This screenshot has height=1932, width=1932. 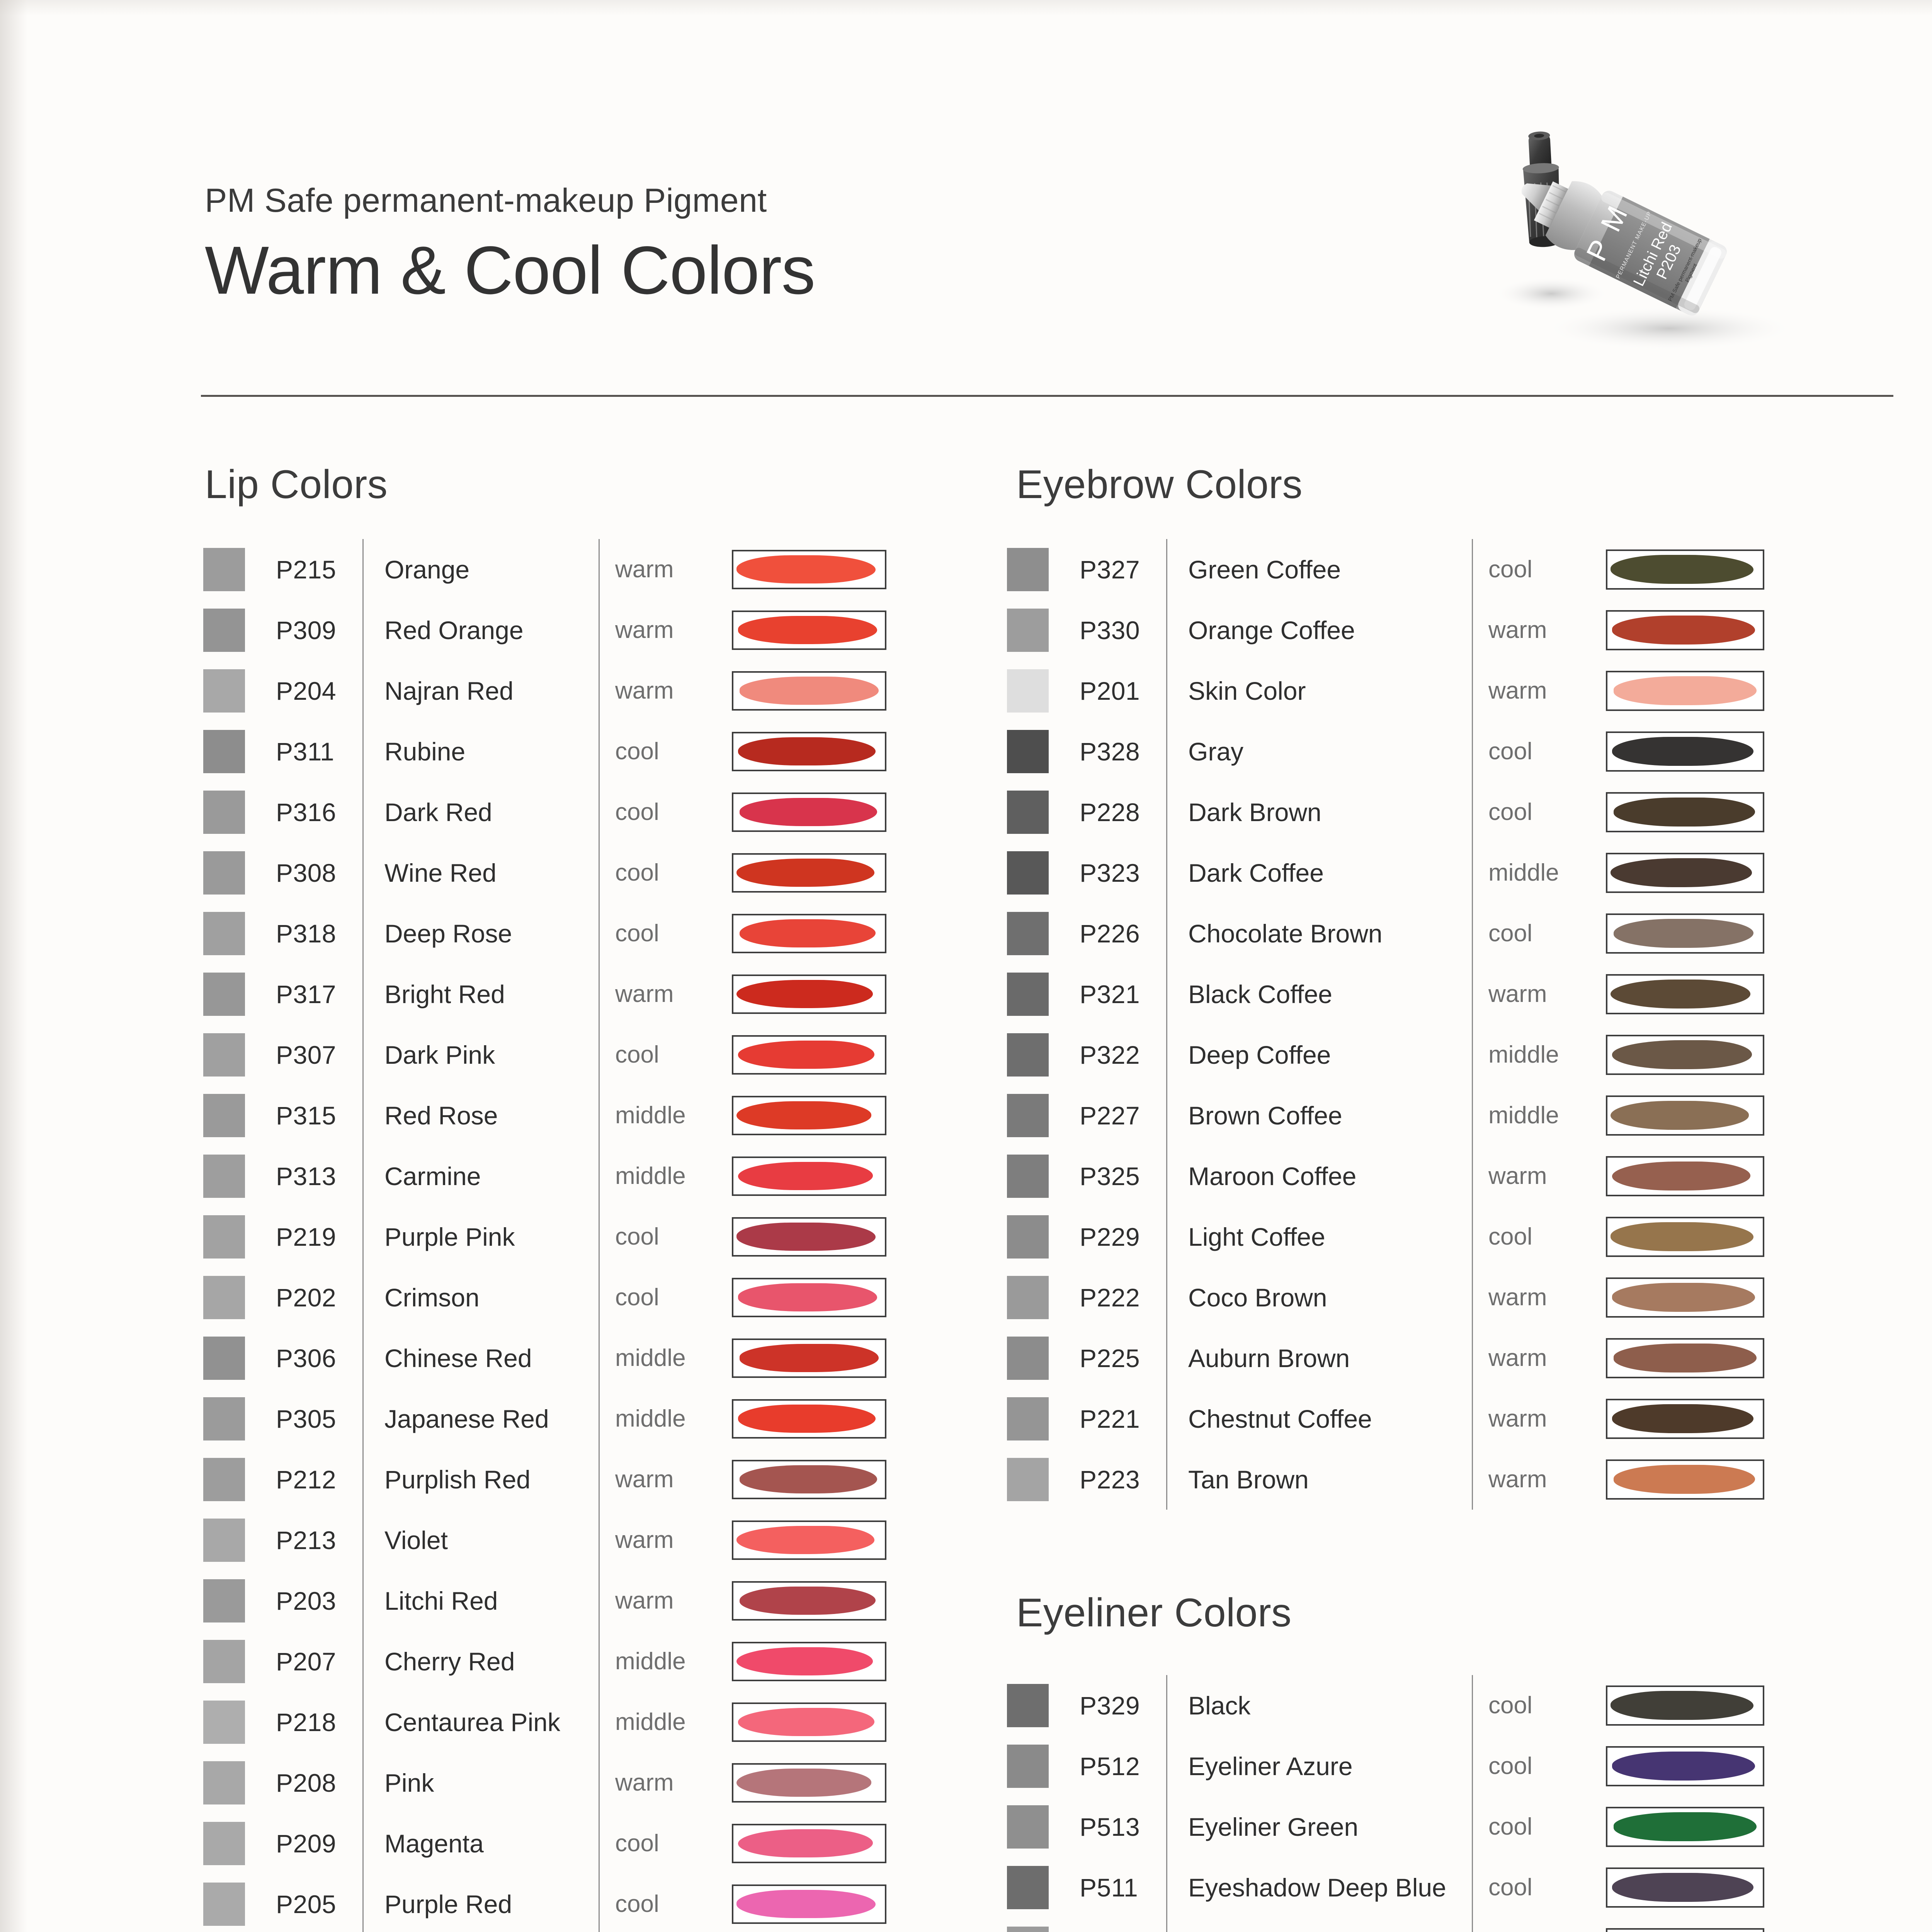 I want to click on pigment-code: P316, so click(x=307, y=813).